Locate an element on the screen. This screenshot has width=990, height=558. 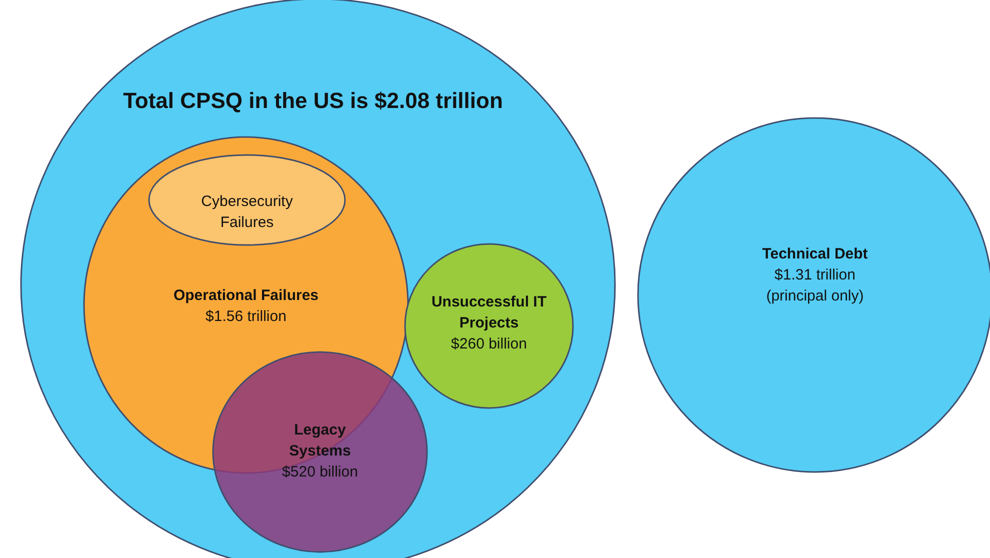
category-label: Operational Failures is located at coordinates (246, 296).